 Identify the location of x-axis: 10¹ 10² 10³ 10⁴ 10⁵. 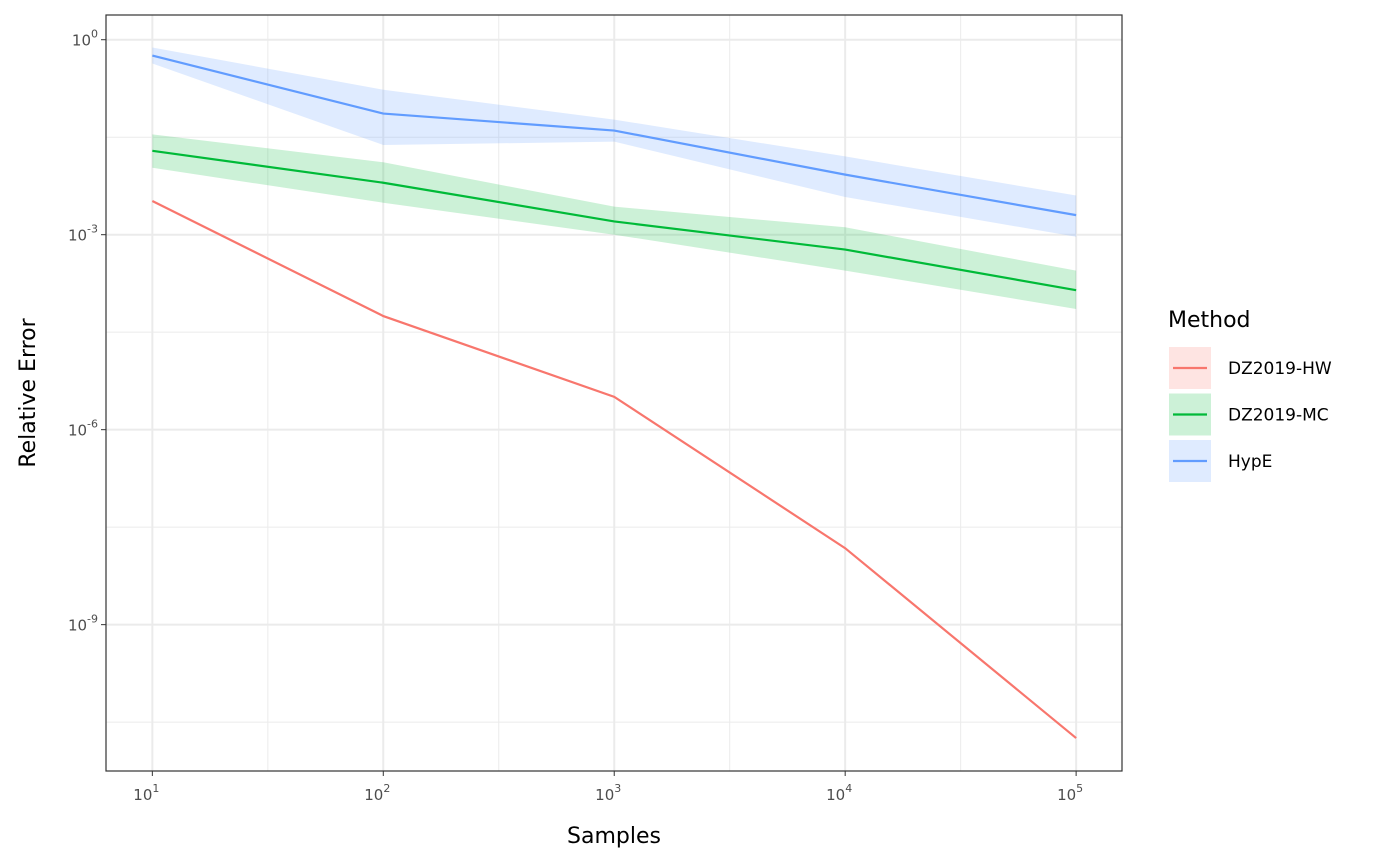
(608, 787).